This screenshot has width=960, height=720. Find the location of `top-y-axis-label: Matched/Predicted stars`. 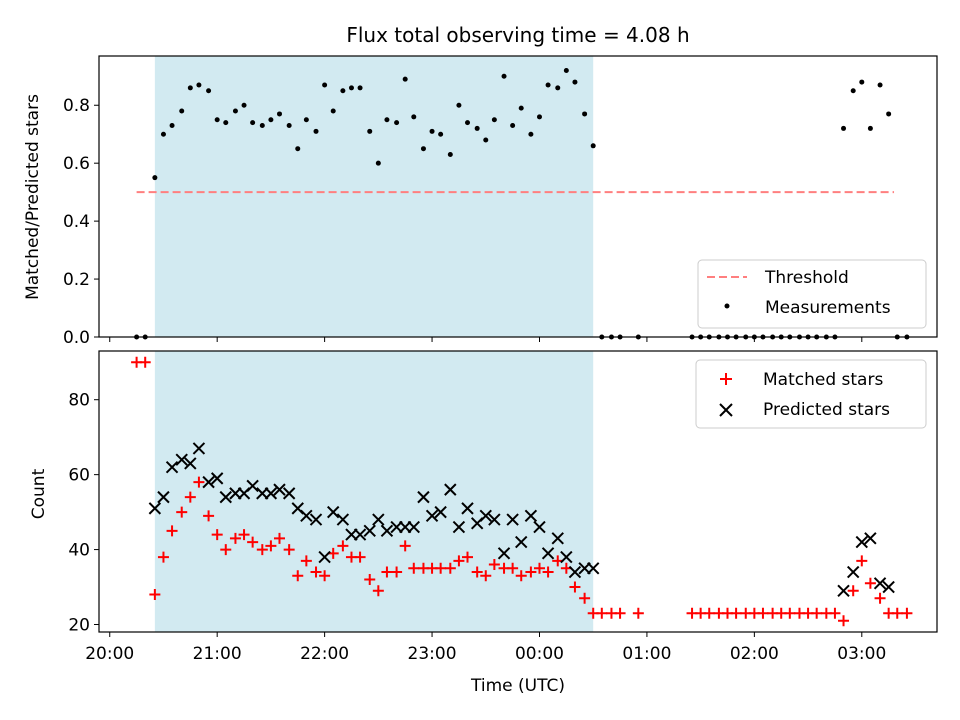

top-y-axis-label: Matched/Predicted stars is located at coordinates (33, 197).